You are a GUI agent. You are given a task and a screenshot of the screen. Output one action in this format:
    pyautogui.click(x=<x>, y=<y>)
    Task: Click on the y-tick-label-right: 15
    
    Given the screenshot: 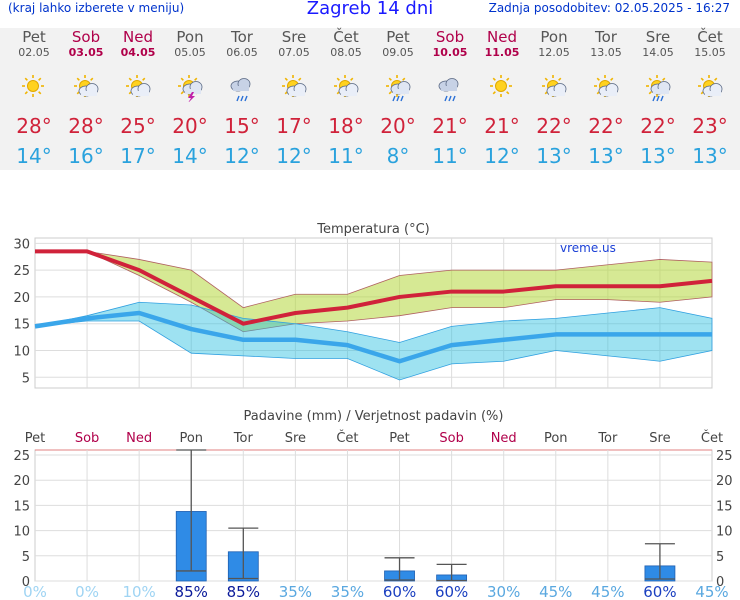 What is the action you would take?
    pyautogui.click(x=724, y=506)
    